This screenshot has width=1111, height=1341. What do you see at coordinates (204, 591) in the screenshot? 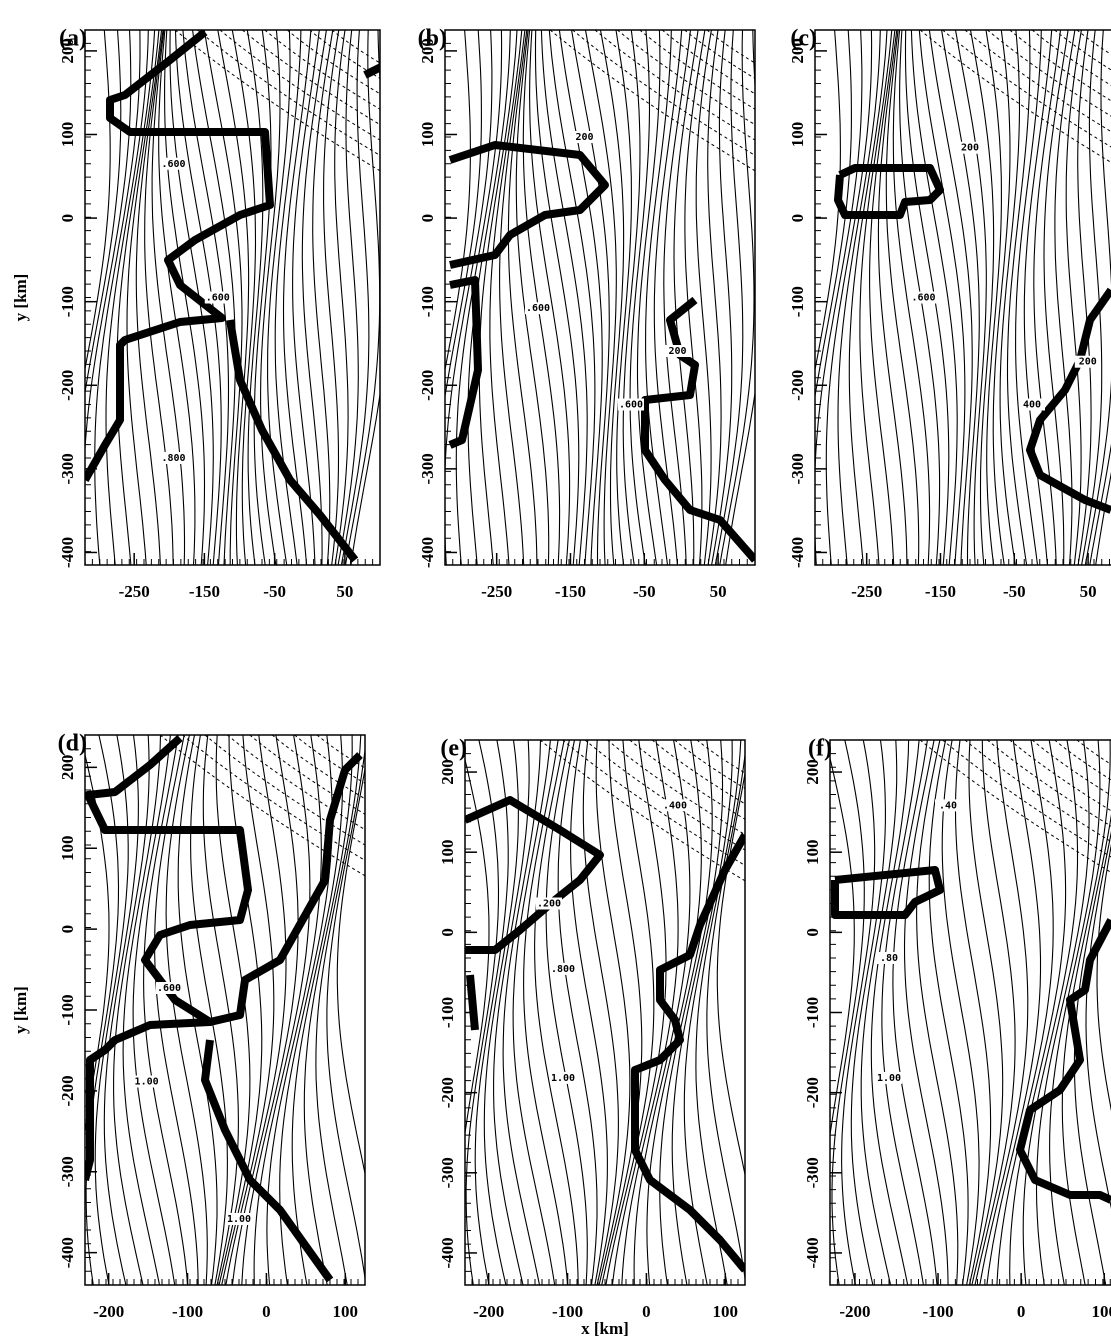
I see `x-tick-label: -150` at bounding box center [204, 591].